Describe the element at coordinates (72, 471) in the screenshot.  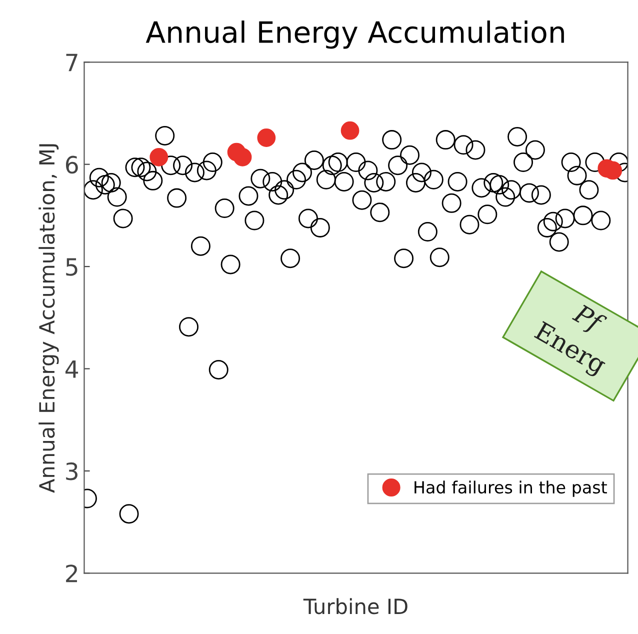
I see `y-tick-label: 3` at that location.